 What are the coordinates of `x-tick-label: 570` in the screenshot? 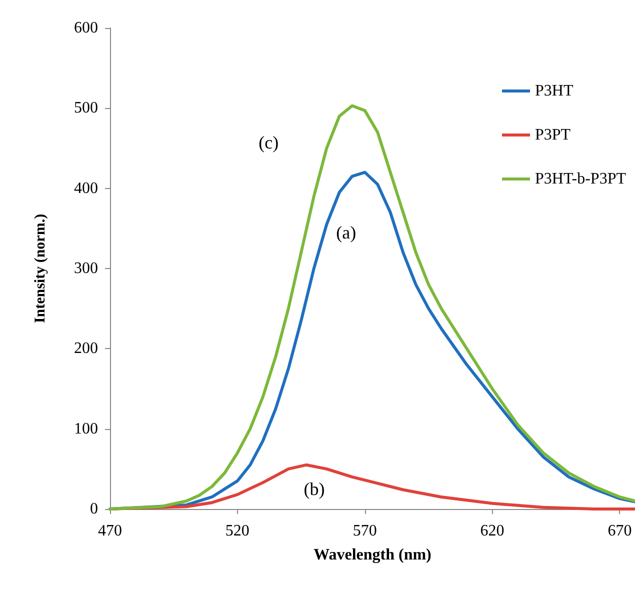 It's located at (364, 531).